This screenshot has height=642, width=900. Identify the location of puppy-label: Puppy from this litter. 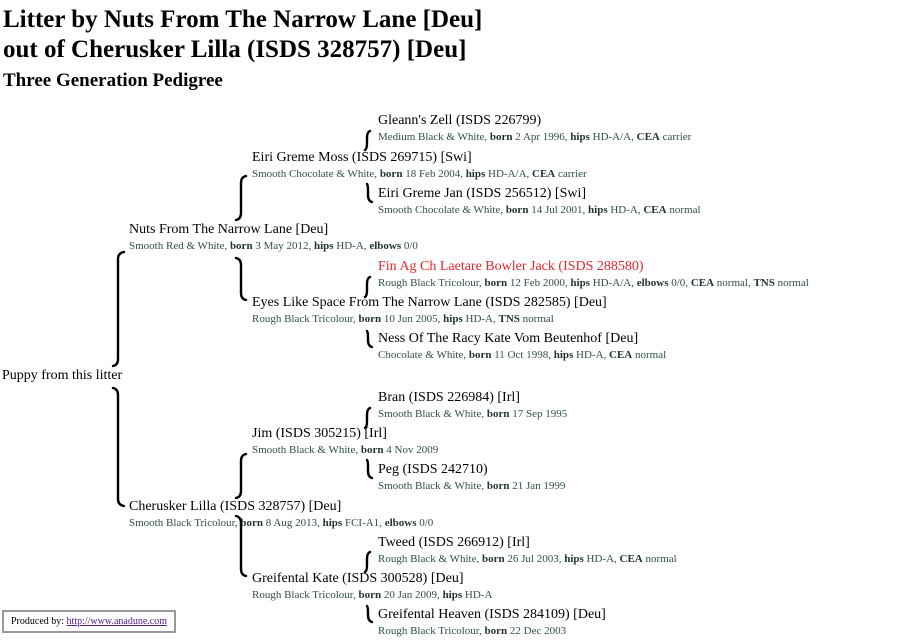
(62, 375).